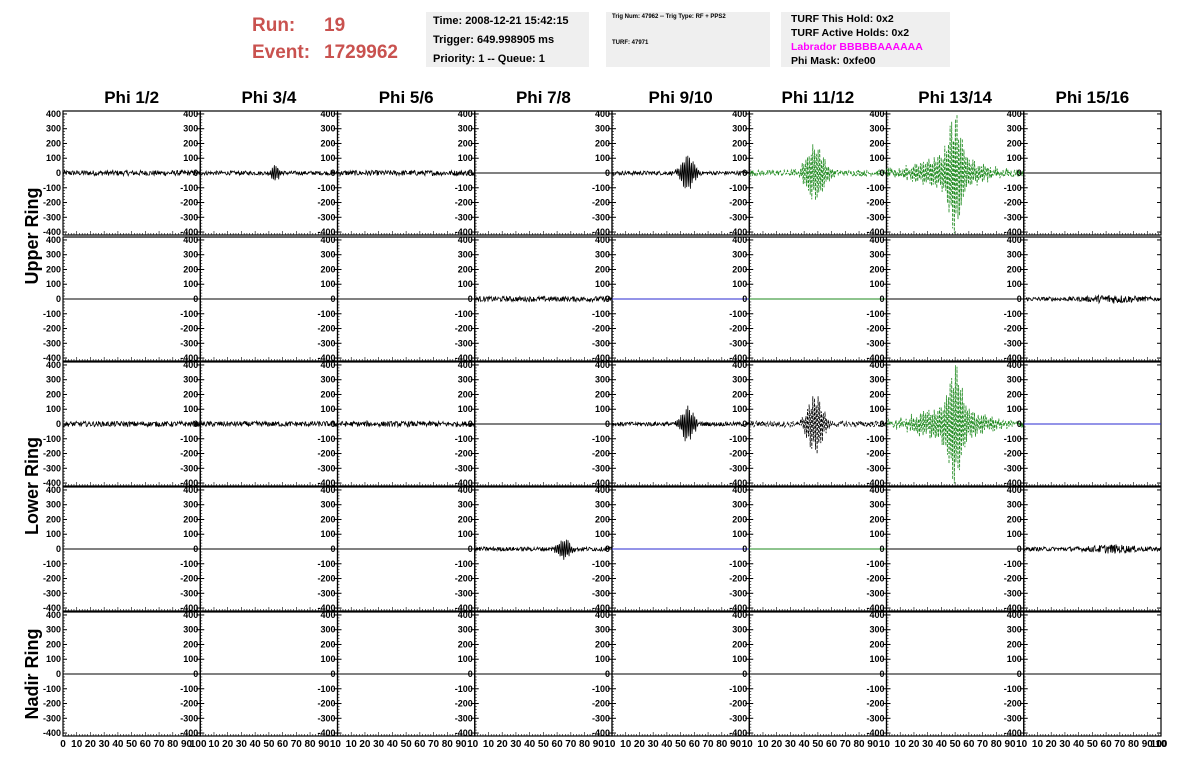 This screenshot has height=772, width=1196. Describe the element at coordinates (325, 39) in the screenshot. I see `run-event-block: Run: 19 Event: 1729962` at that location.